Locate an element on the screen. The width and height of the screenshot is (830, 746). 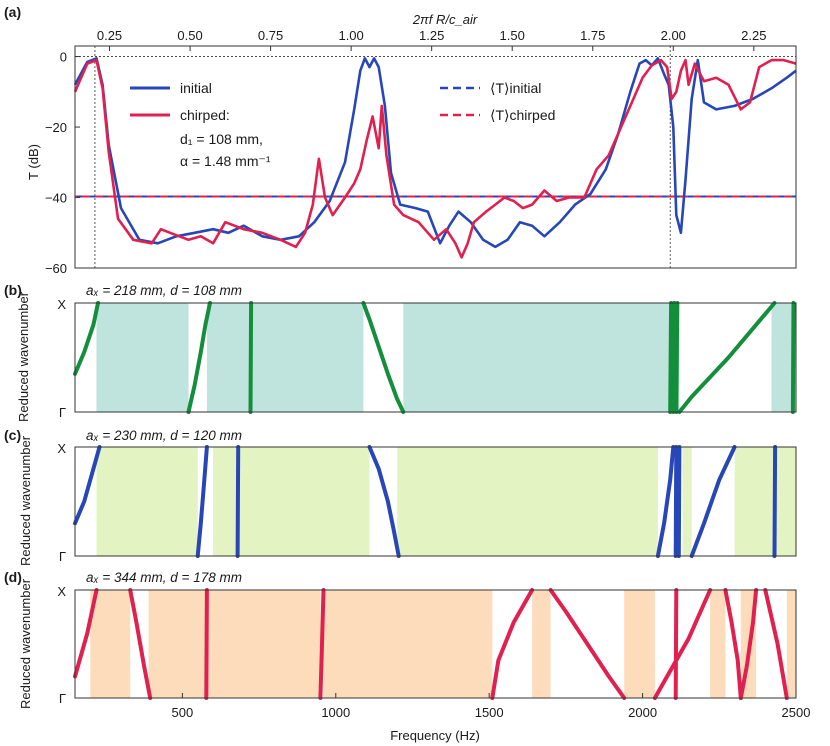
x-tick-label: 1500 is located at coordinates (489, 712).